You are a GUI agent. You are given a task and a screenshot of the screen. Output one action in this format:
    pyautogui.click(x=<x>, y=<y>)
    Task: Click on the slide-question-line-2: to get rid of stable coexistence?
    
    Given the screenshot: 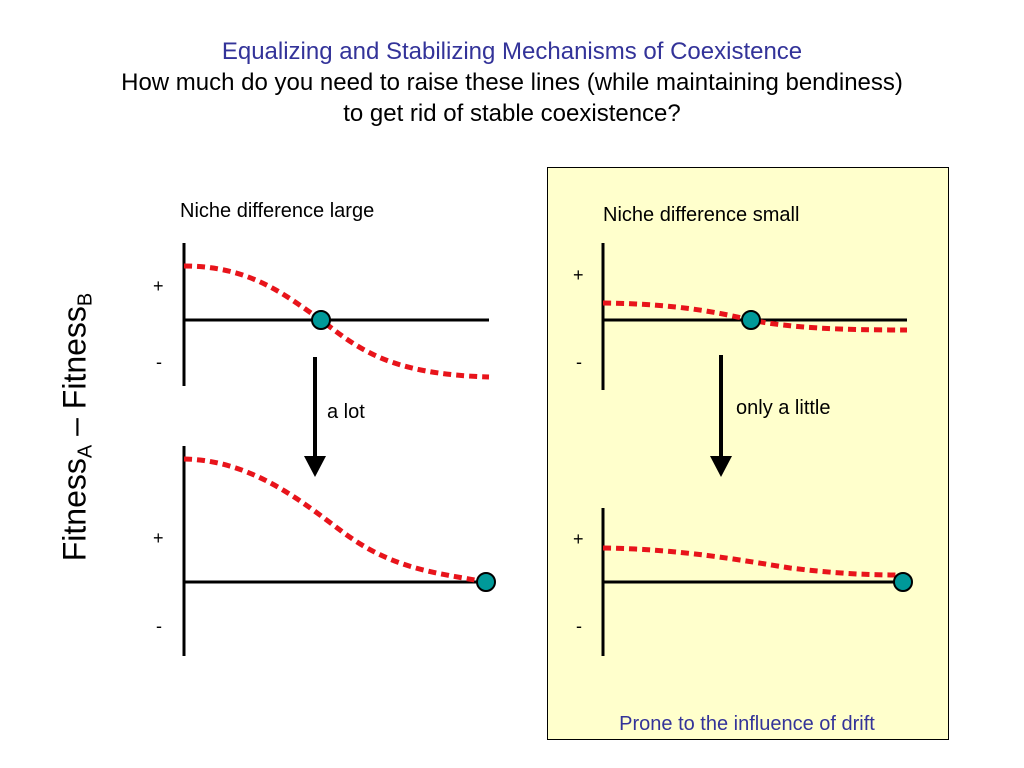 What is the action you would take?
    pyautogui.click(x=512, y=113)
    